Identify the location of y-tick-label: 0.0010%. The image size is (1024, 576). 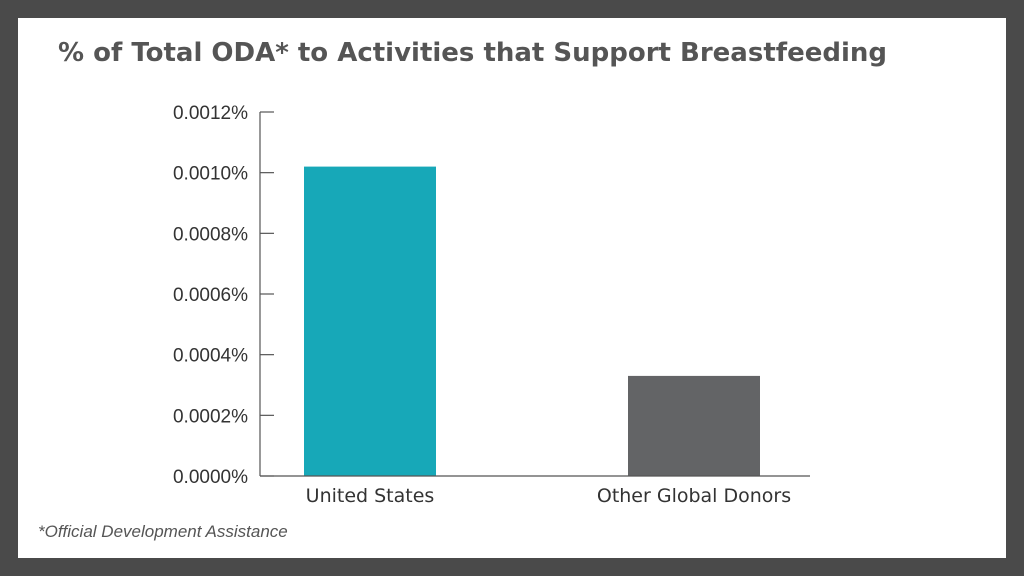
(210, 174).